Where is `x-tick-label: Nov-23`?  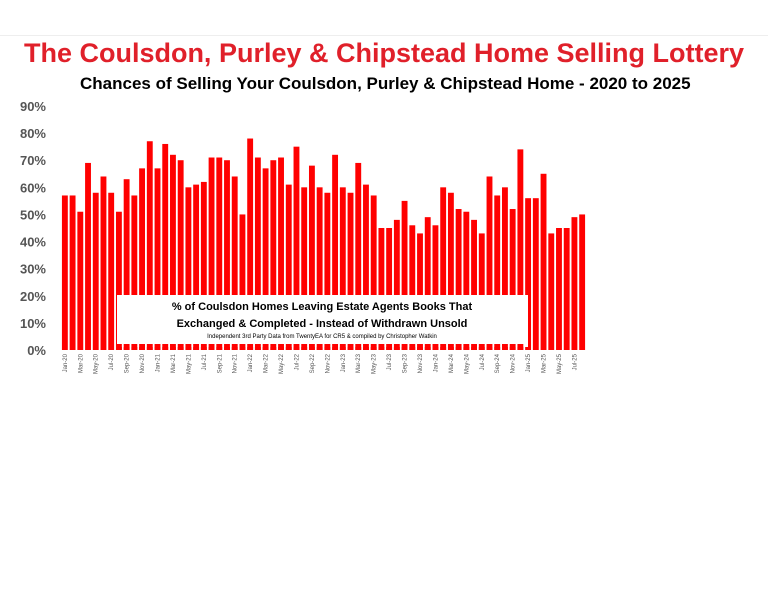 x-tick-label: Nov-23 is located at coordinates (421, 363).